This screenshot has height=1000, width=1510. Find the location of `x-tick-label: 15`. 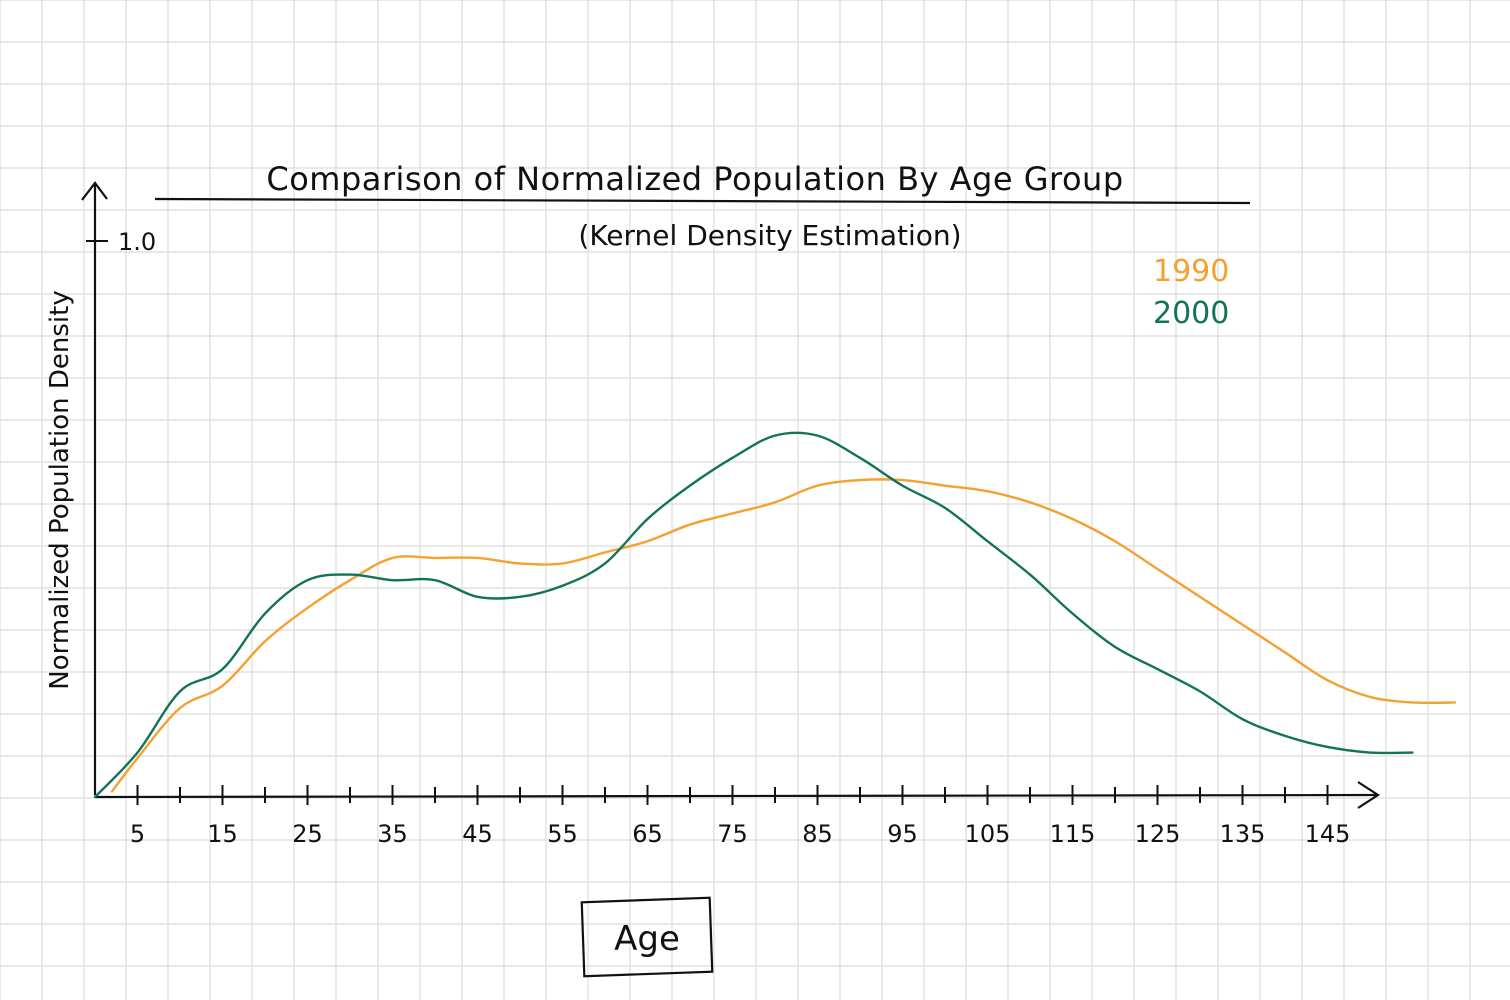

x-tick-label: 15 is located at coordinates (222, 834).